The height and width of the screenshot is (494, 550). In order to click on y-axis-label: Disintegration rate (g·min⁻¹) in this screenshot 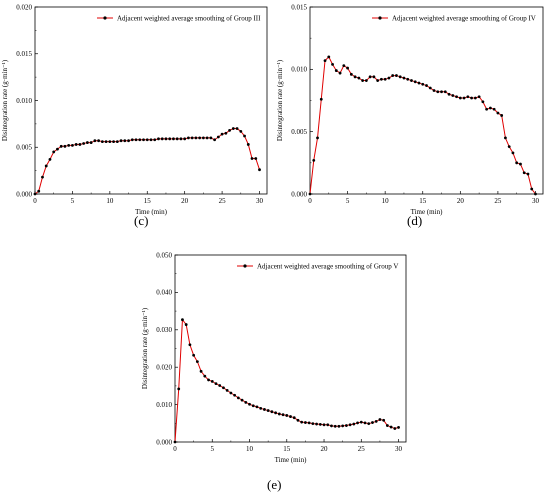, I will do `click(145, 348)`.